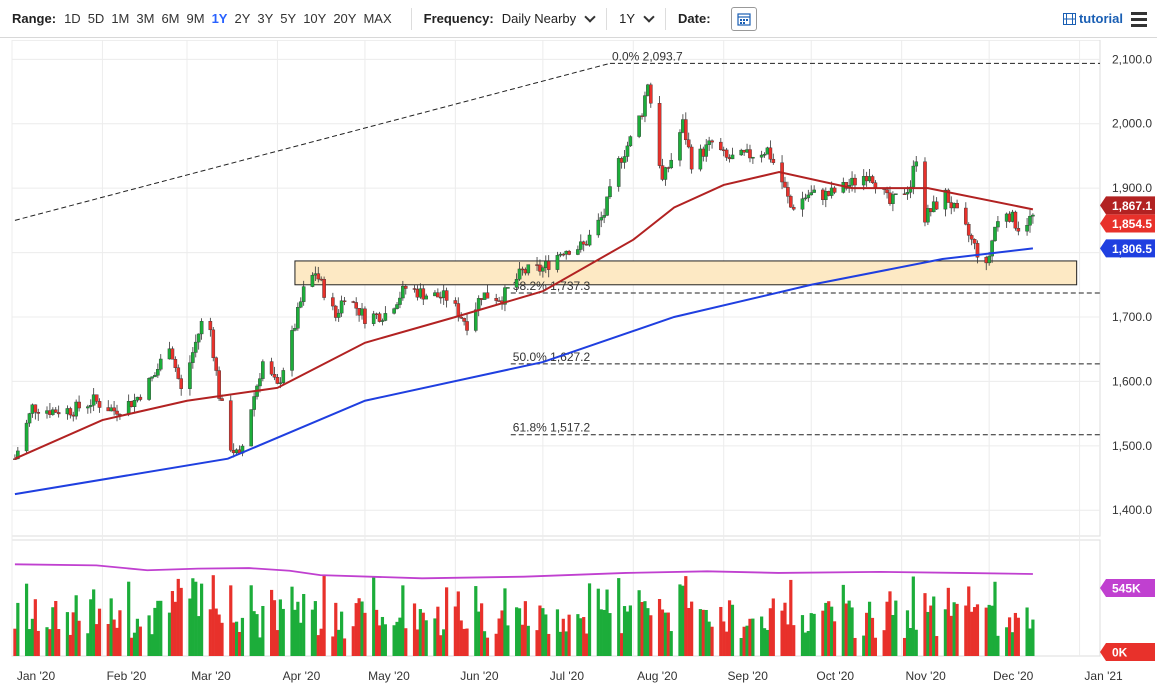 This screenshot has width=1157, height=692. What do you see at coordinates (288, 18) in the screenshot?
I see `range-button-5y: 5Y` at bounding box center [288, 18].